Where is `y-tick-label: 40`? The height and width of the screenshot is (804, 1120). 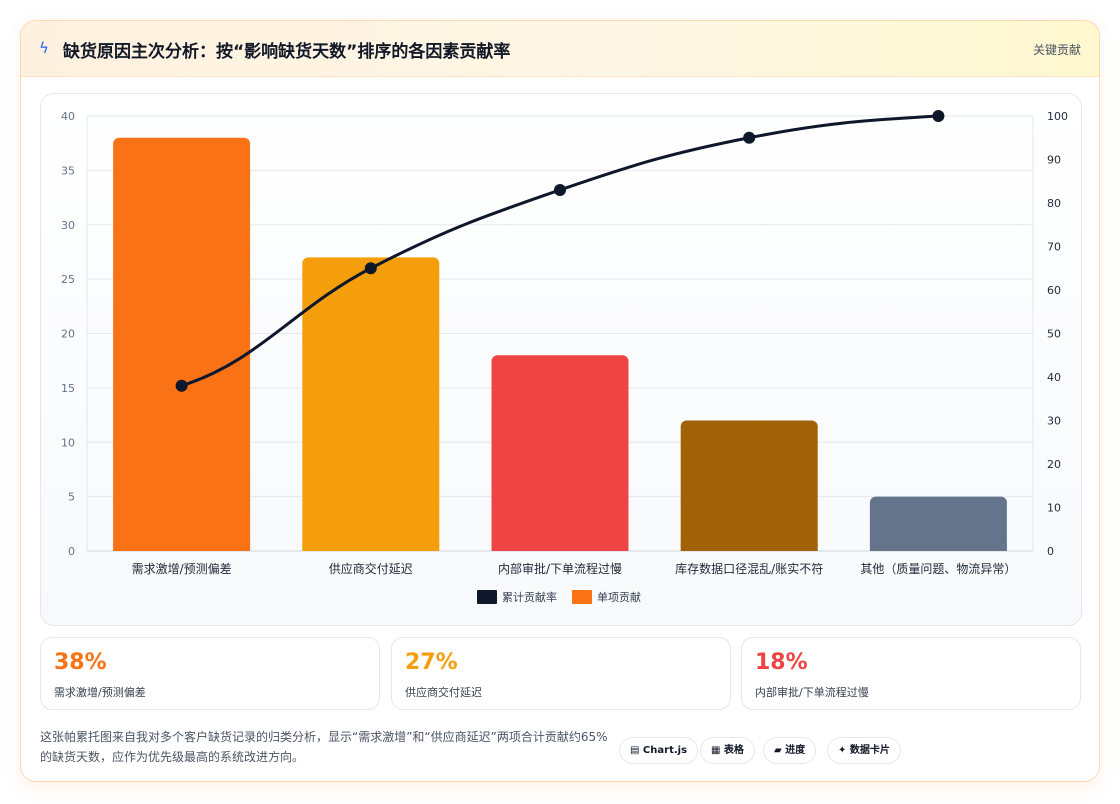 y-tick-label: 40 is located at coordinates (68, 116).